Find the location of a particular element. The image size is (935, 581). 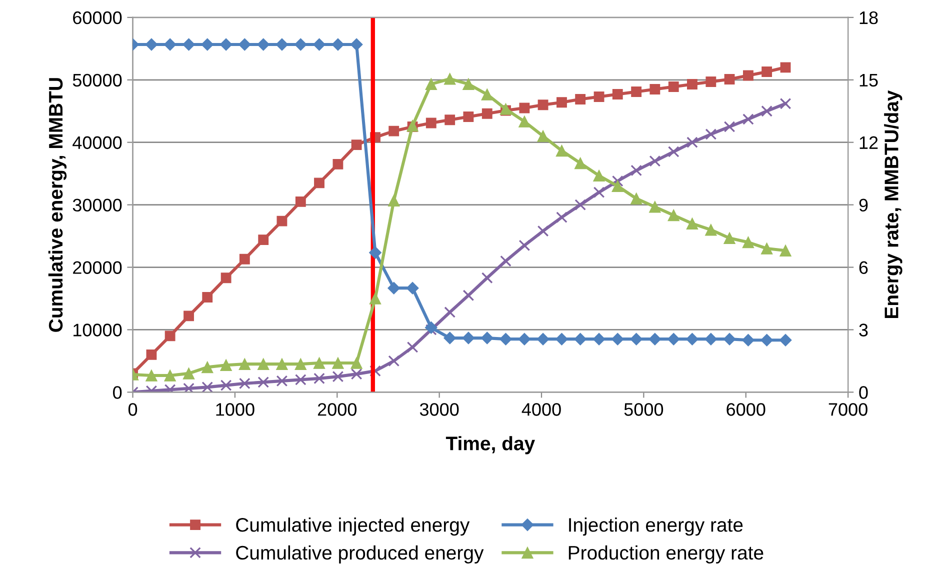

x-tick-label: 7000 is located at coordinates (848, 409).